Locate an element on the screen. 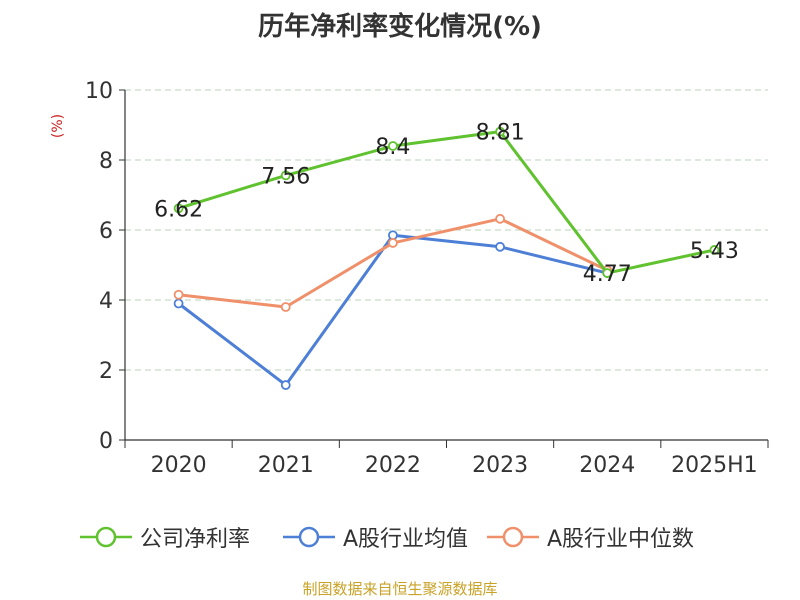  chart-title: 历年净利率变化情况(%) is located at coordinates (400, 27).